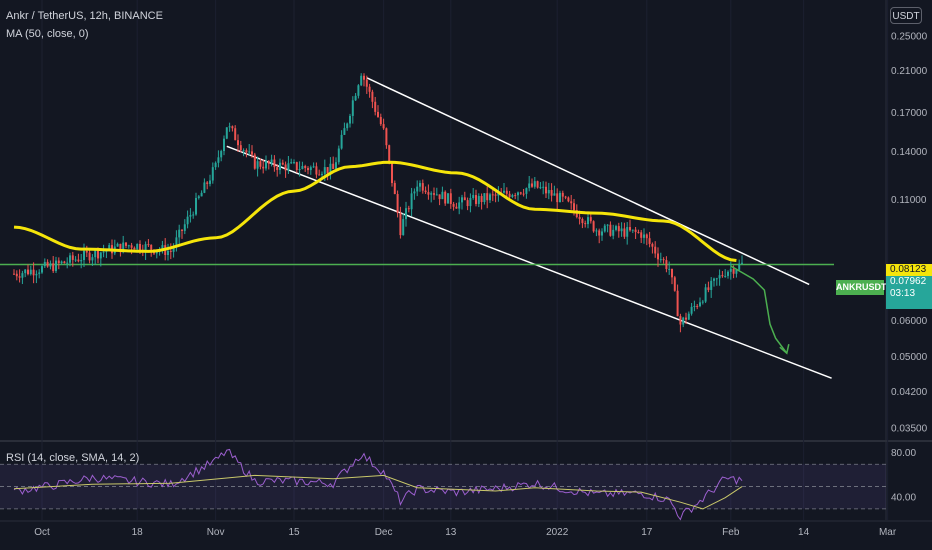 This screenshot has width=932, height=550. I want to click on rsi-indicator-legend: RSI (14, close, SMA, 14, 2), so click(73, 458).